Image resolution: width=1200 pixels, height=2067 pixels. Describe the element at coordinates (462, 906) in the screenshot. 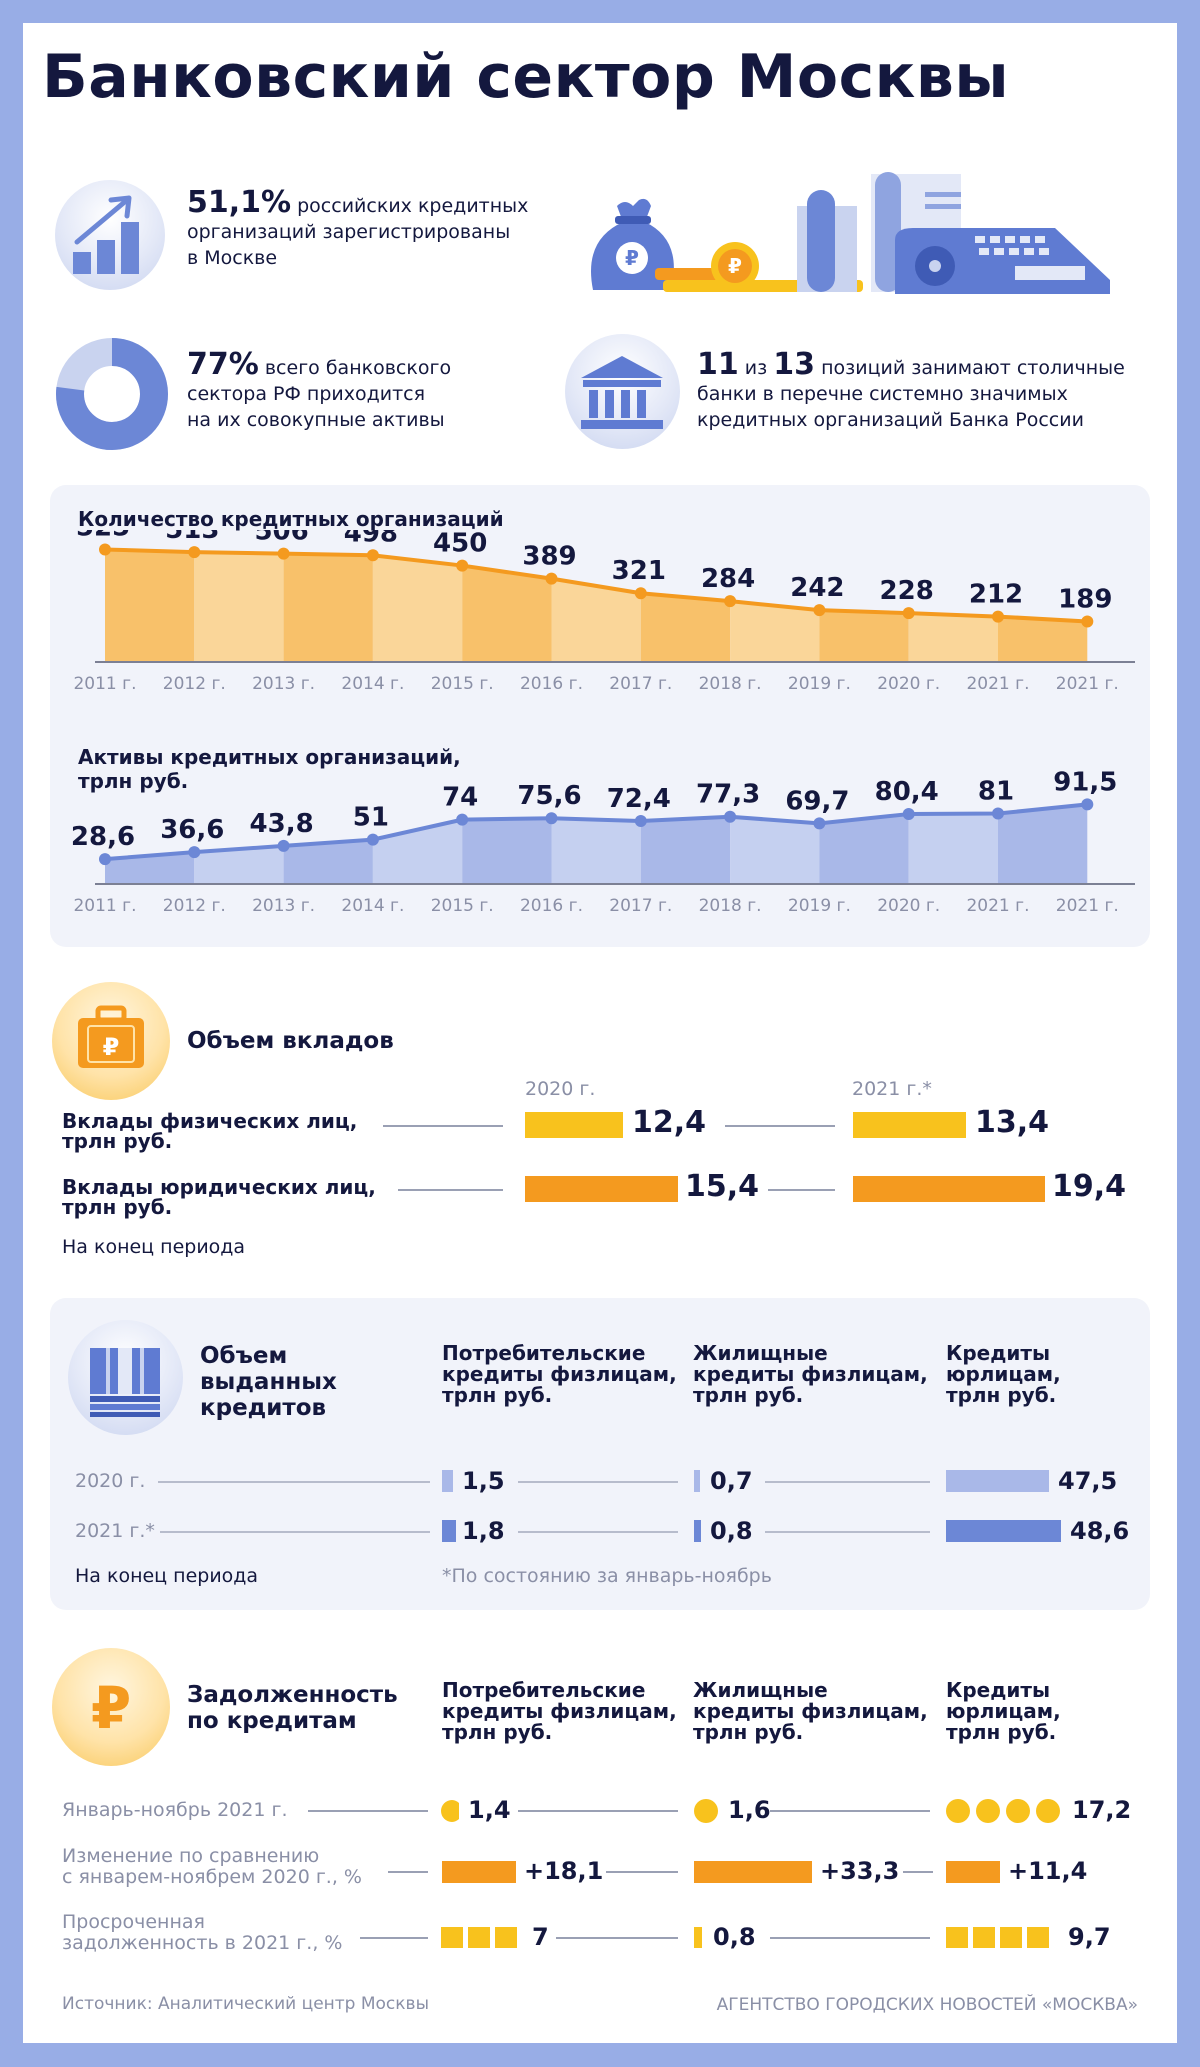

I see `year-tick-label: 2015 г.` at that location.